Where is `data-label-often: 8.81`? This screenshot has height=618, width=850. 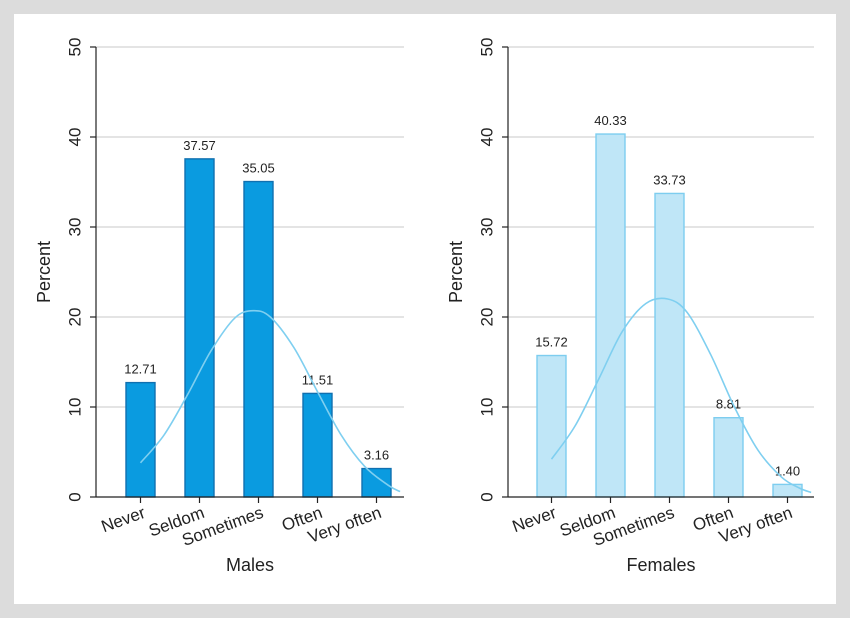
data-label-often: 8.81 is located at coordinates (728, 404).